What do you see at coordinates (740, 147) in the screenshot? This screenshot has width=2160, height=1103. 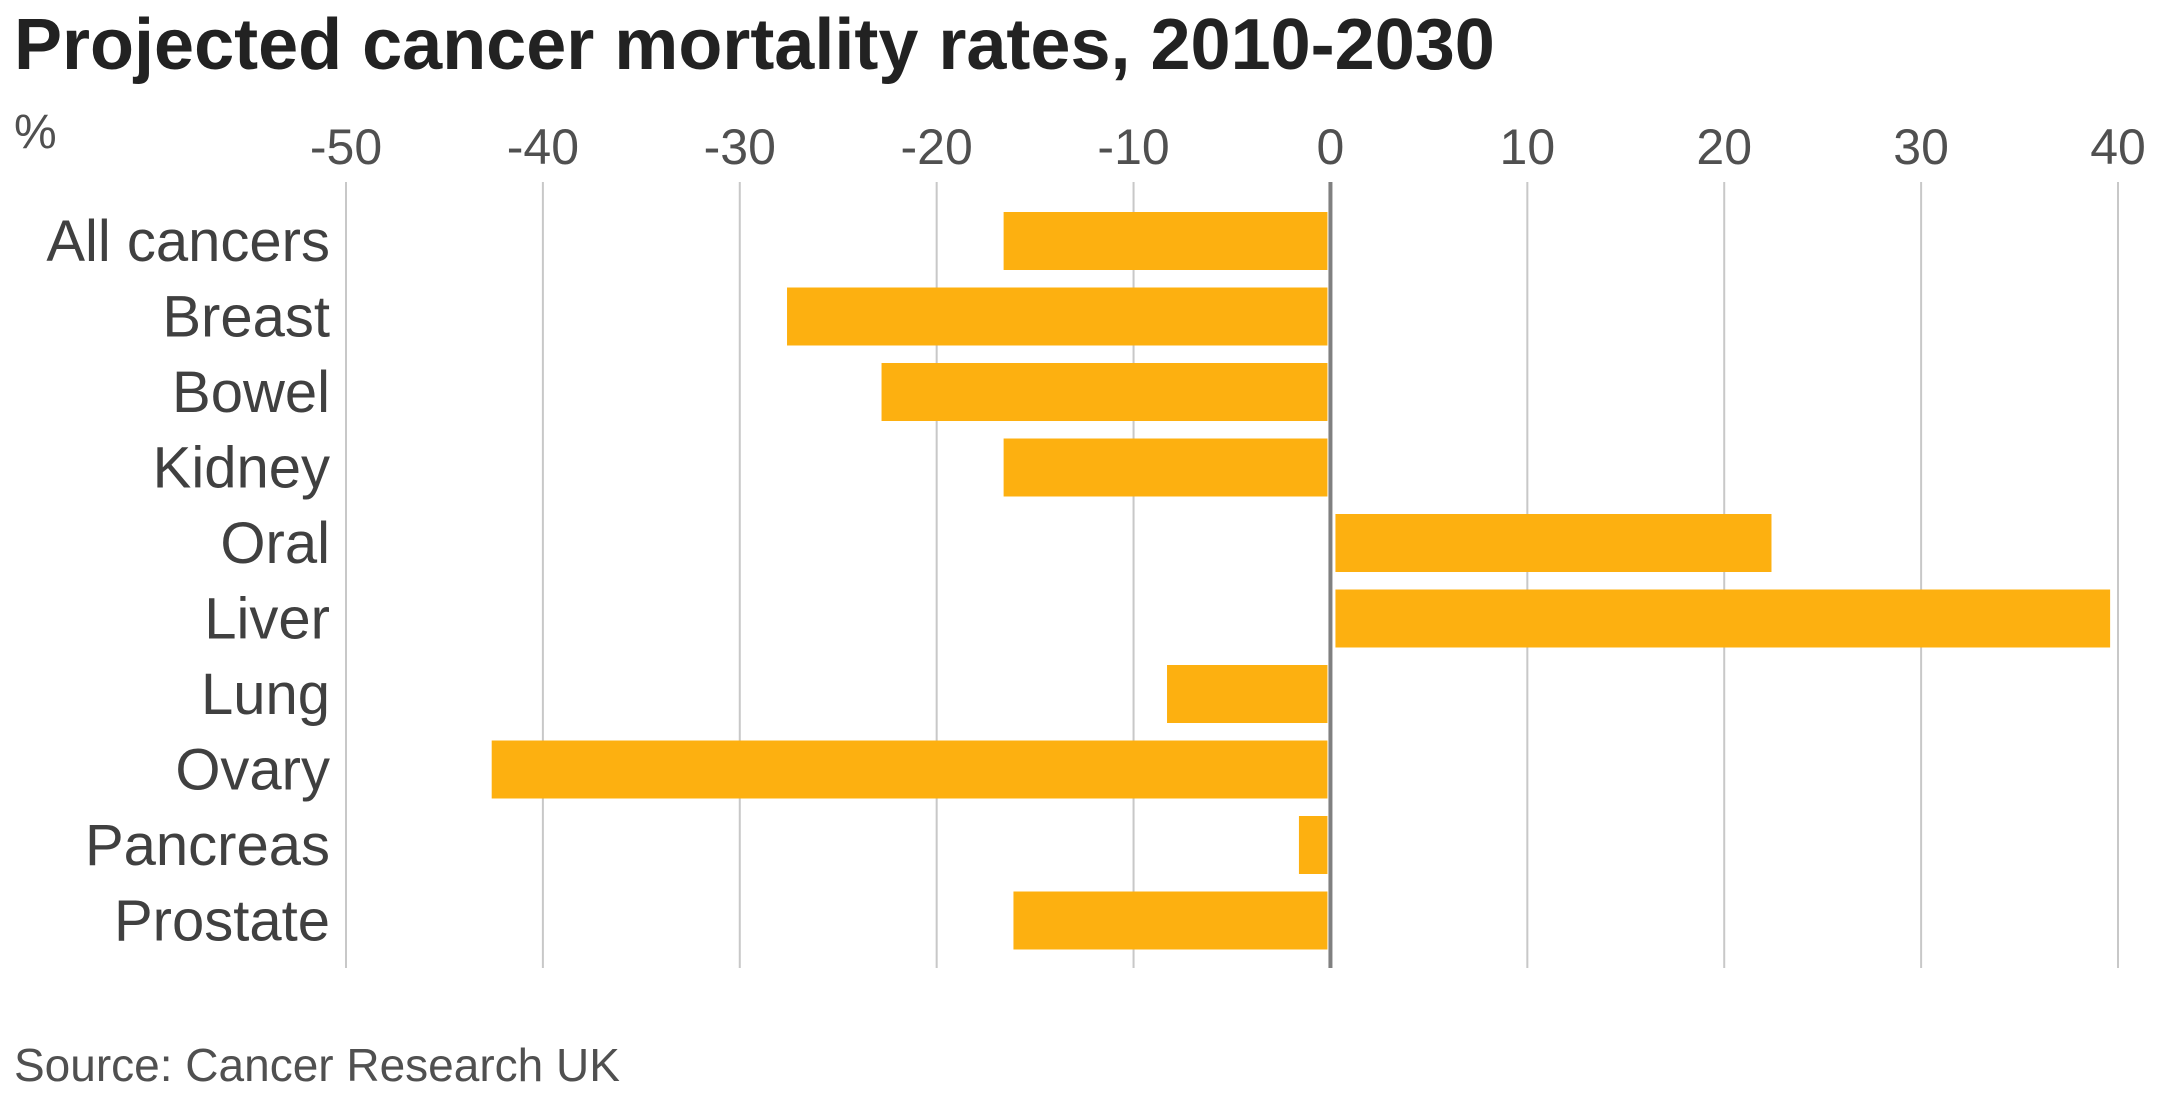 I see `x-tick-label: -30` at bounding box center [740, 147].